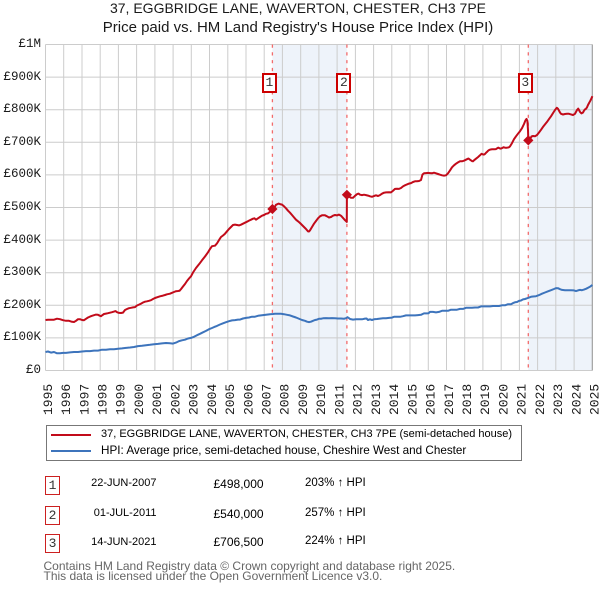 The height and width of the screenshot is (590, 600). Describe the element at coordinates (303, 399) in the screenshot. I see `svg-text: 2009` at that location.